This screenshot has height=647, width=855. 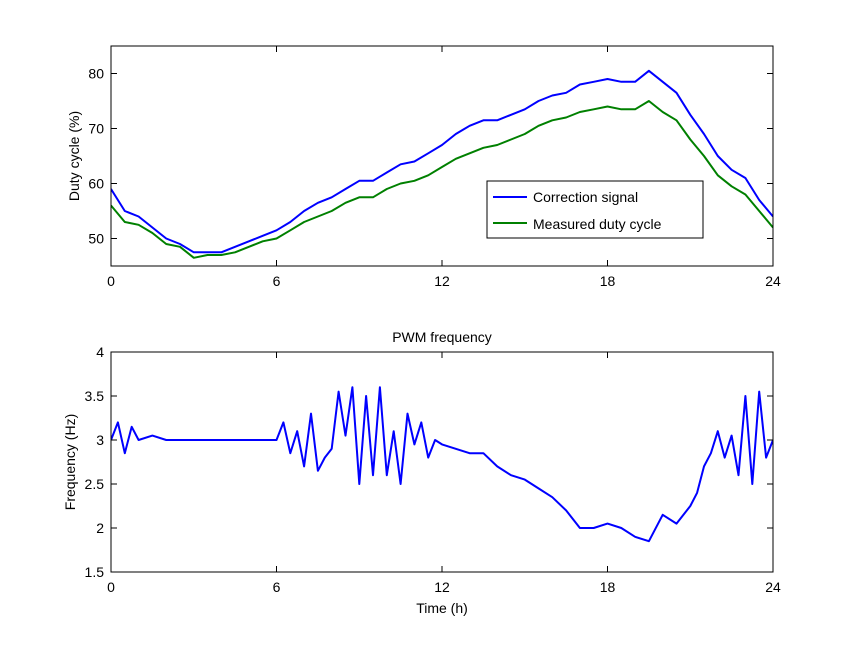 I want to click on legend-box, so click(x=595, y=209).